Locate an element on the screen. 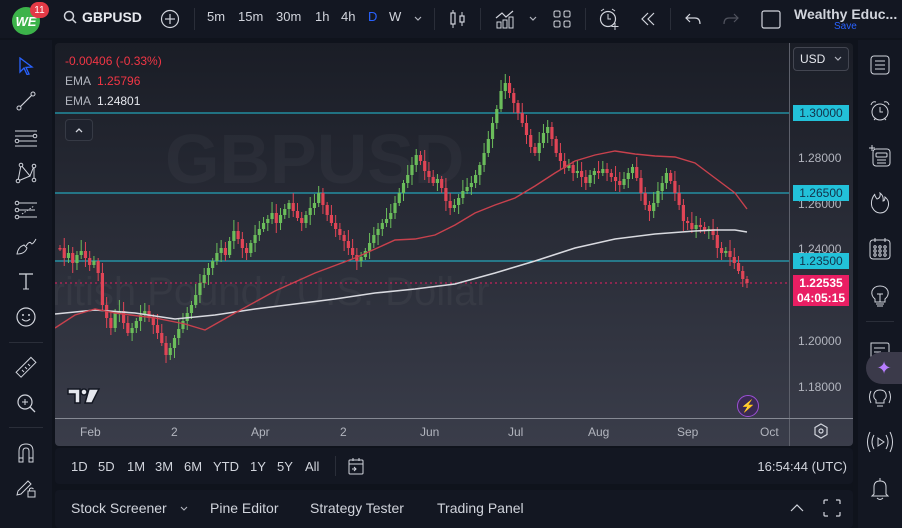  brush-tool is located at coordinates (26, 246).